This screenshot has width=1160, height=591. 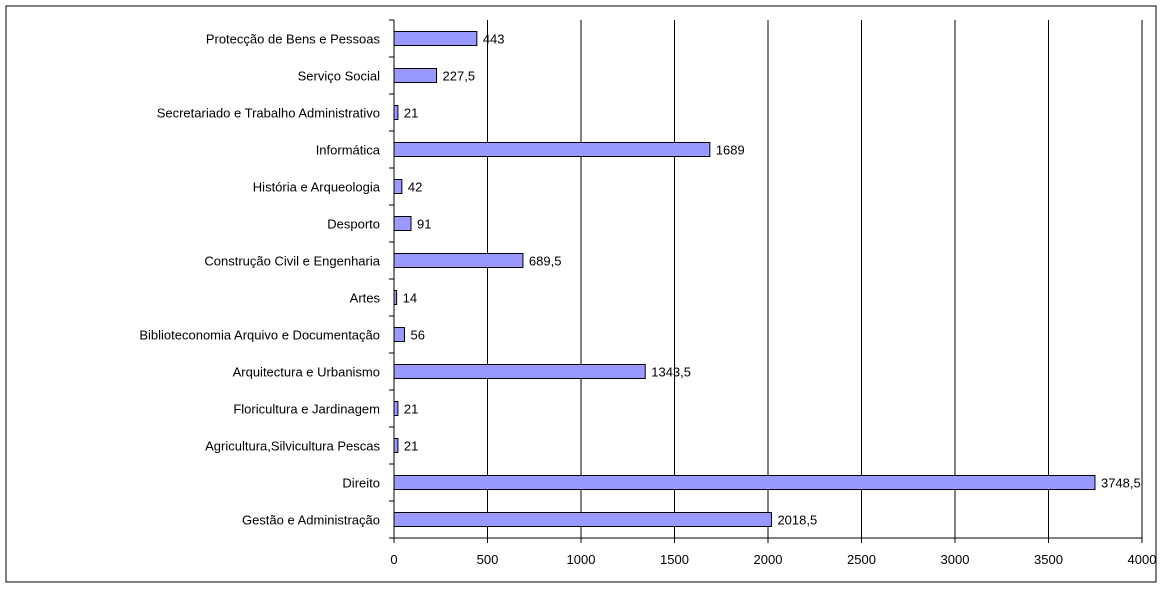 I want to click on x-tick-label: 3500, so click(x=1048, y=559).